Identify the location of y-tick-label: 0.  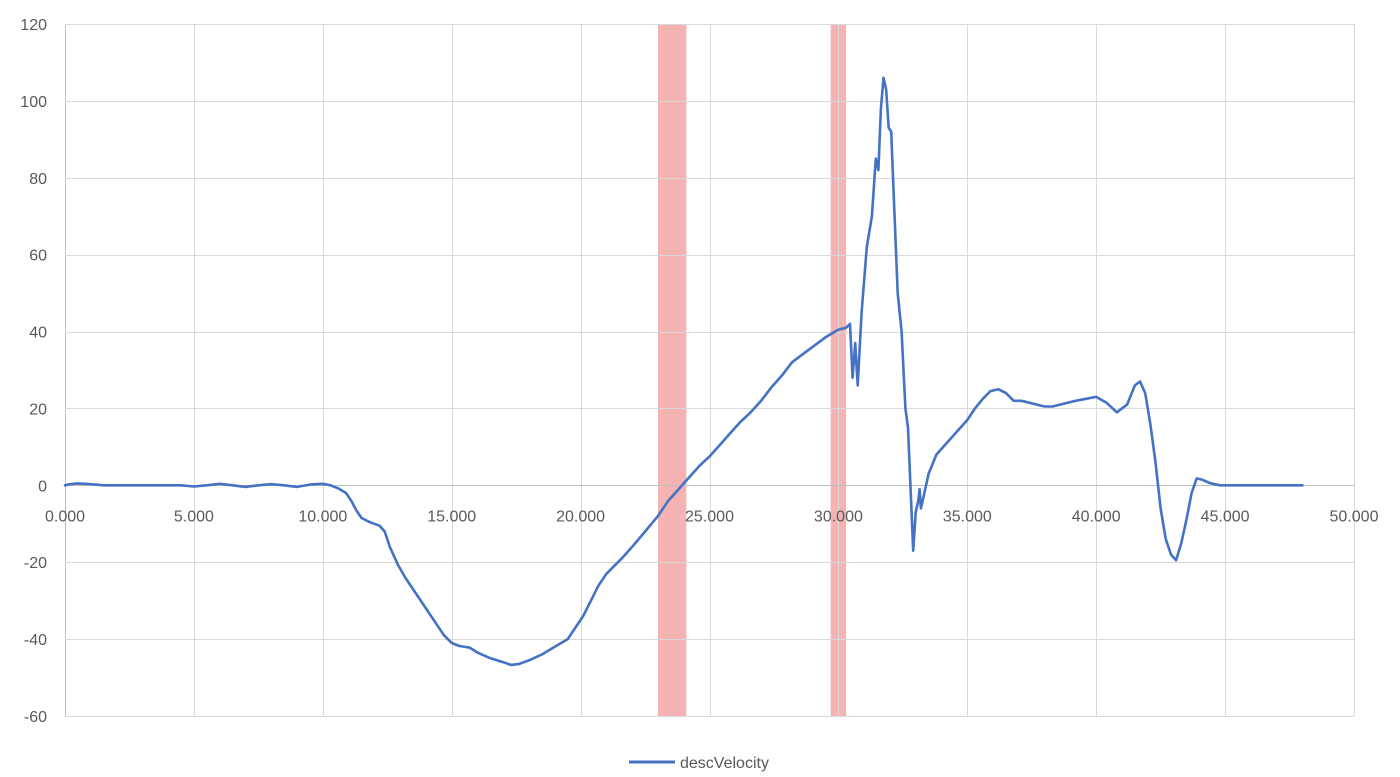
(42, 486).